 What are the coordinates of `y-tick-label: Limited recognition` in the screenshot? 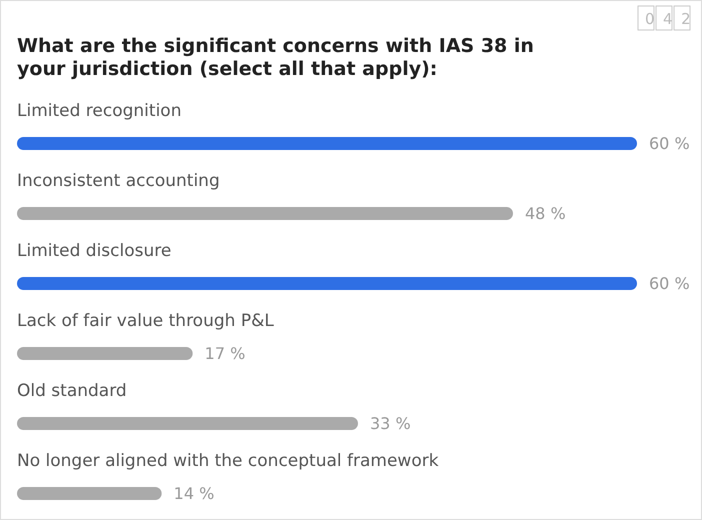 It's located at (99, 111).